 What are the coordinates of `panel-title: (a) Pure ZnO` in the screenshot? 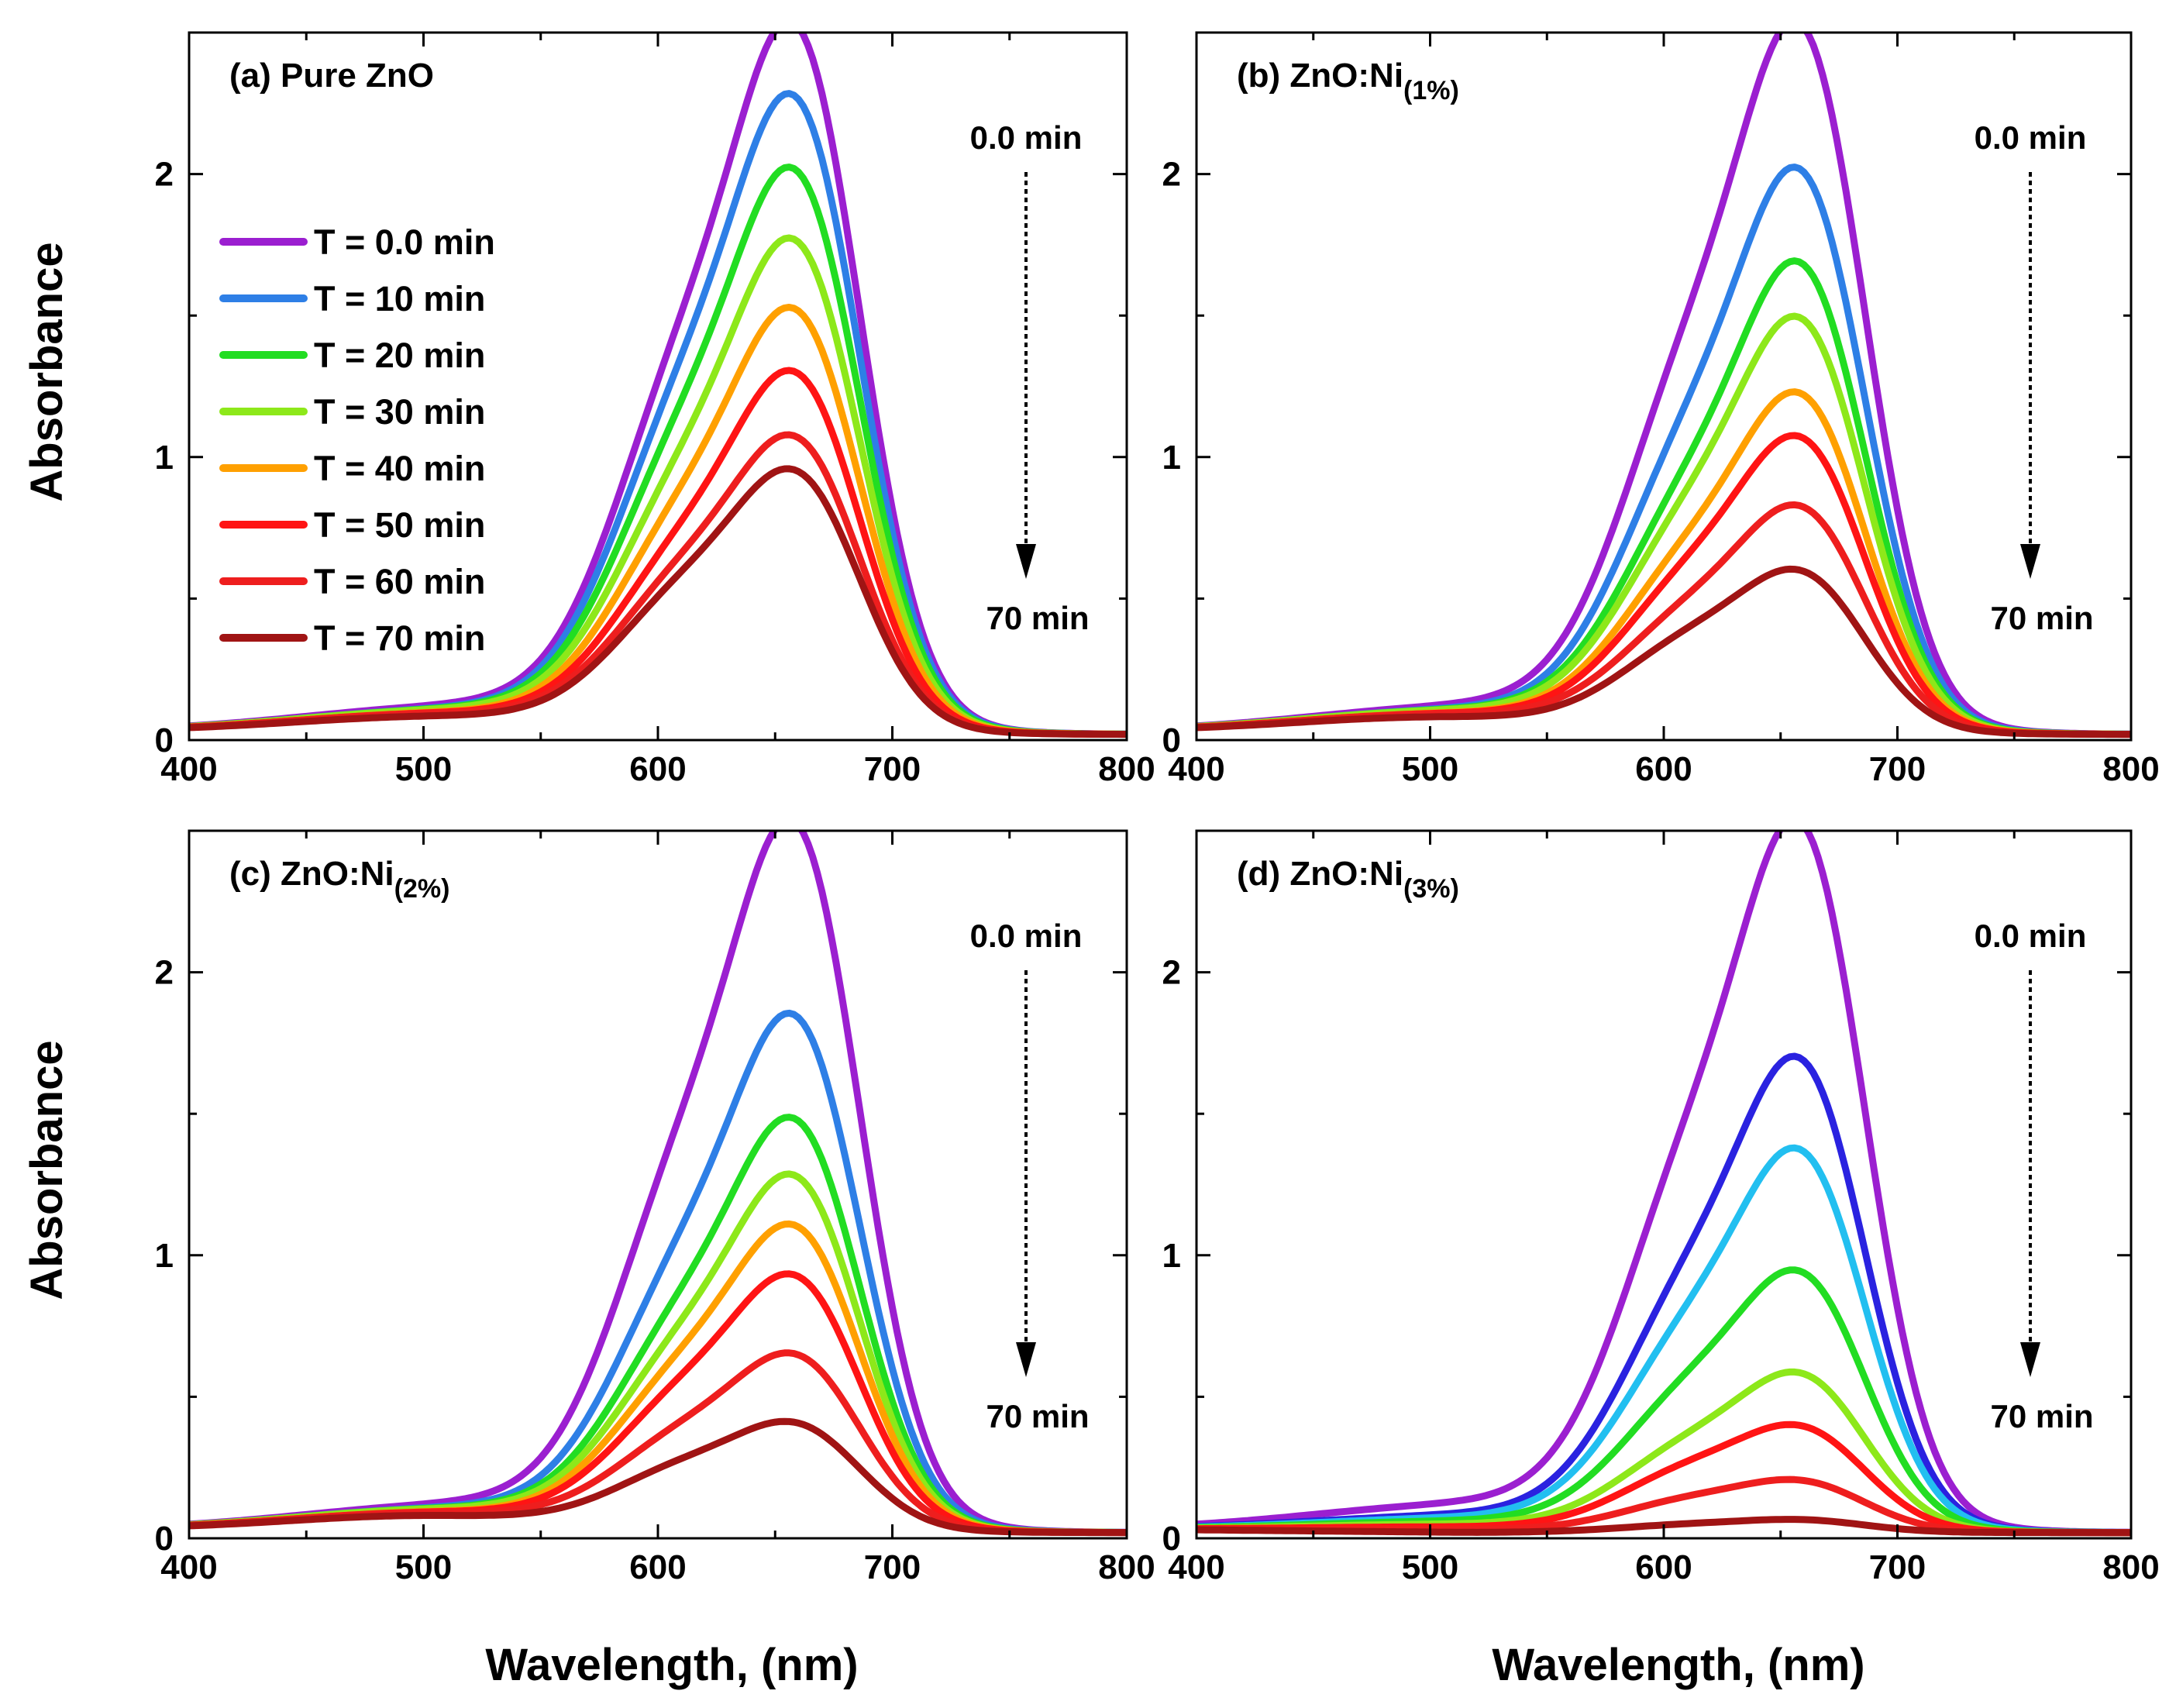 It's located at (331, 76).